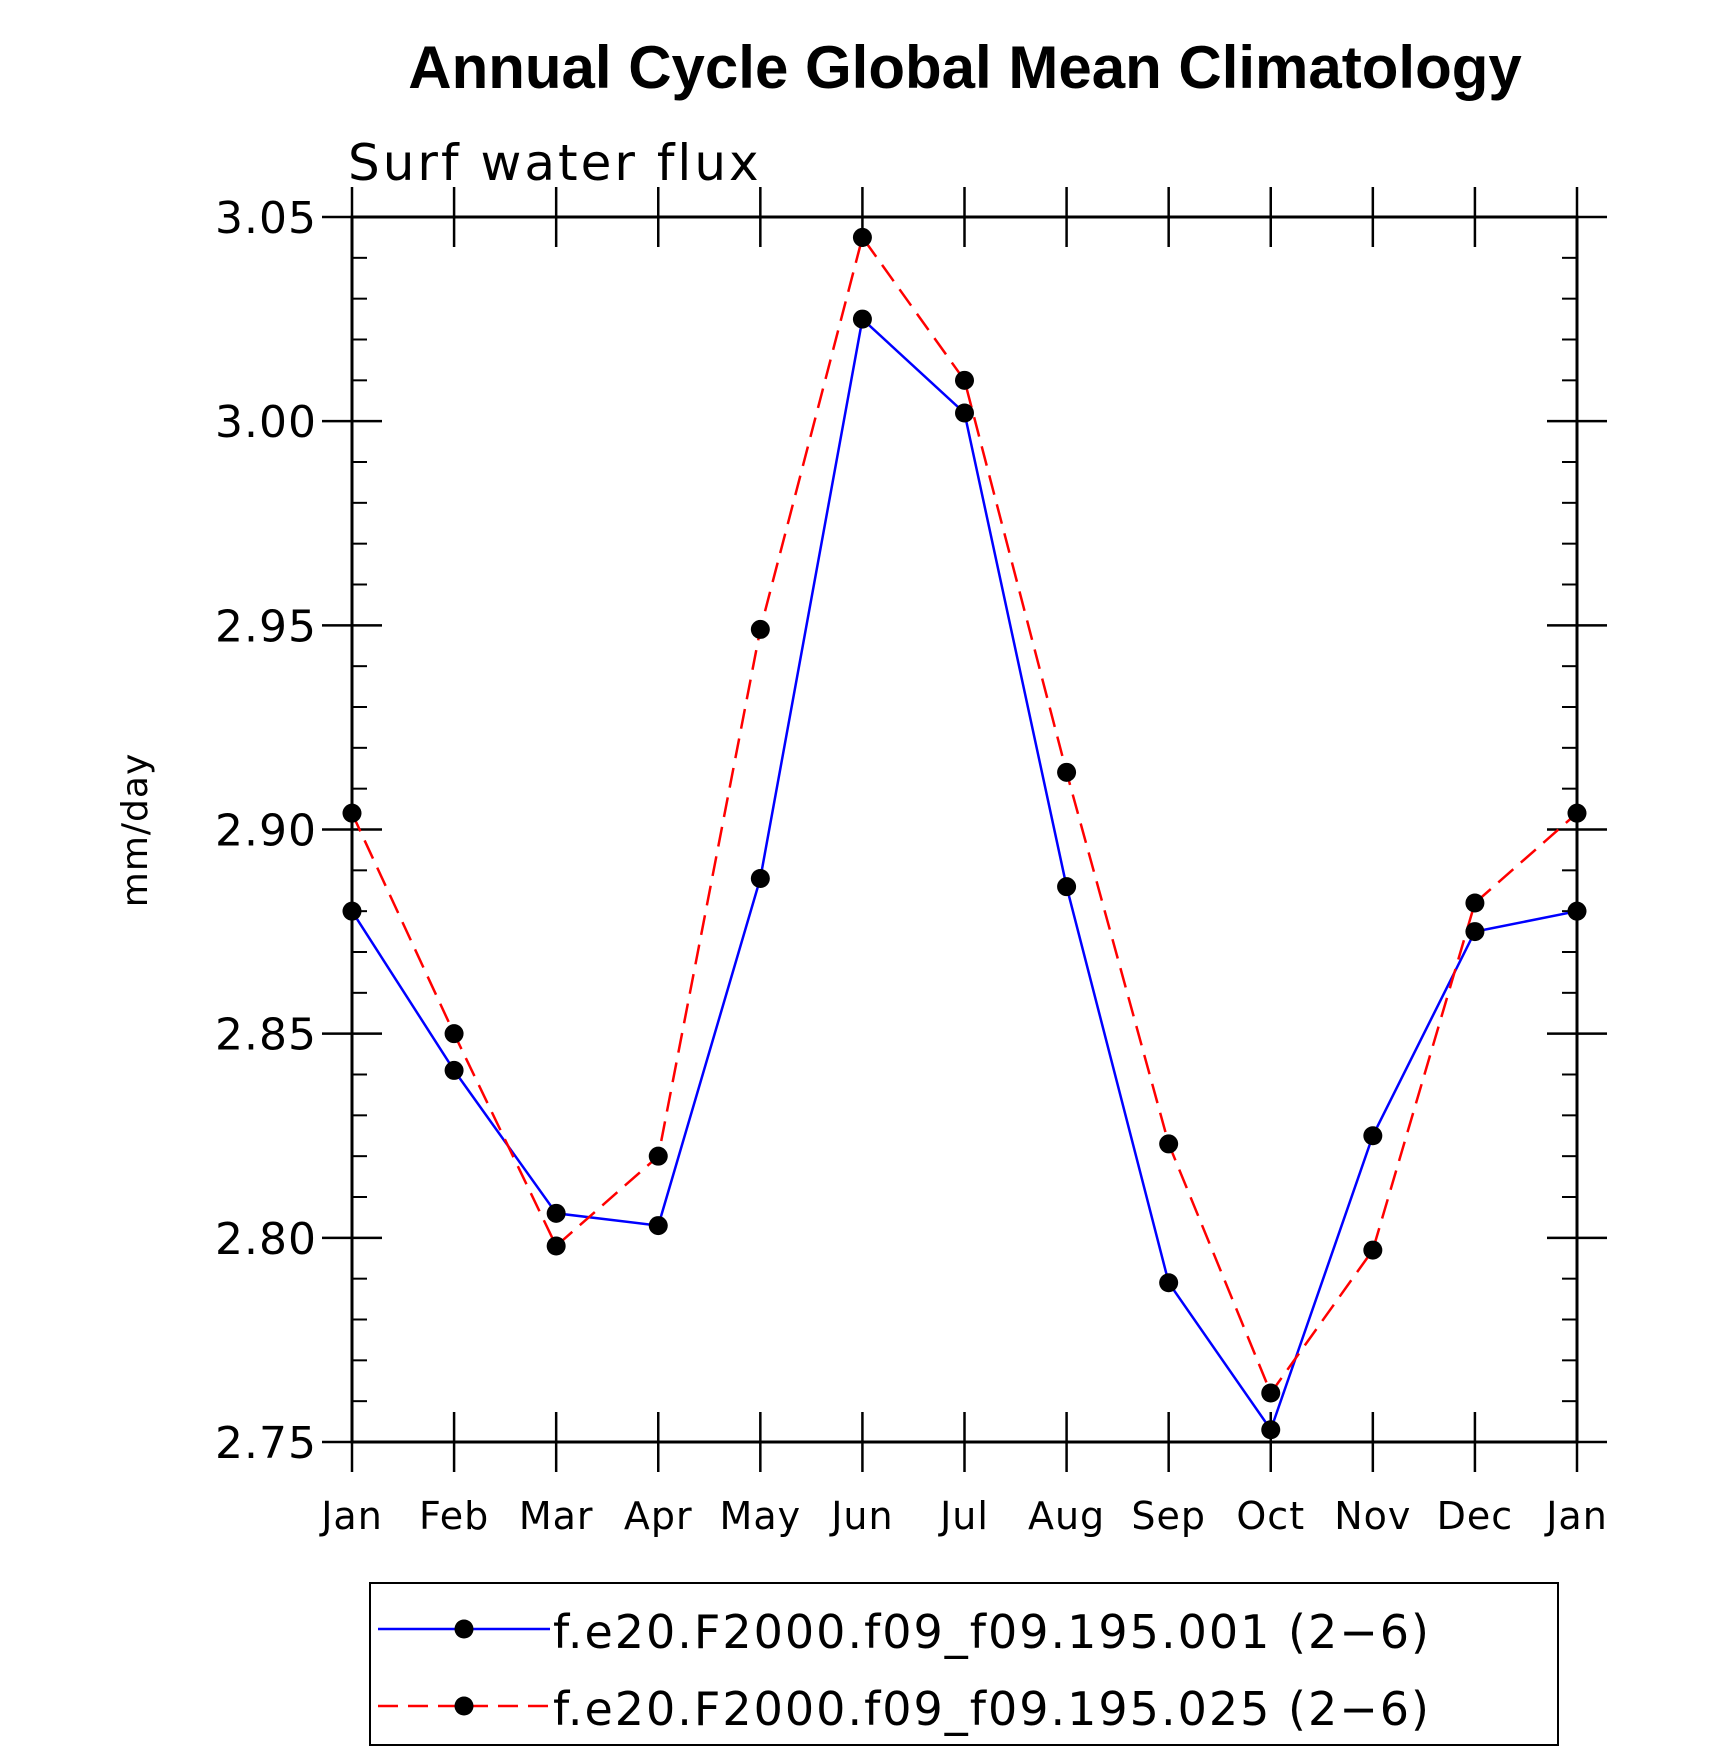  Describe the element at coordinates (1271, 1430) in the screenshot. I see `data-point-series-1-oct` at that location.